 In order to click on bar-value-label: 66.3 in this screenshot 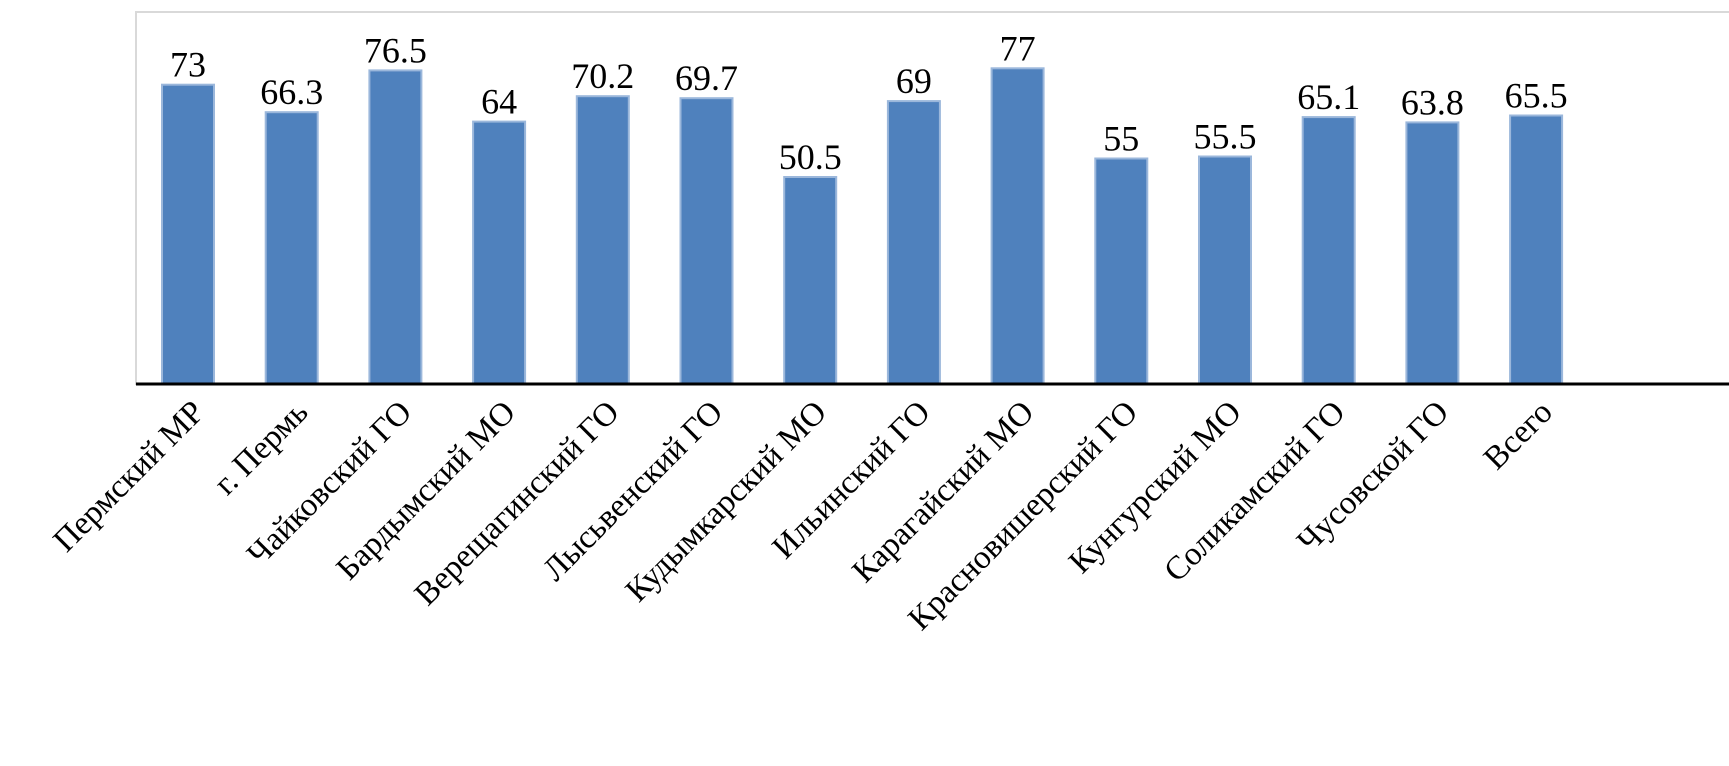, I will do `click(291, 92)`.